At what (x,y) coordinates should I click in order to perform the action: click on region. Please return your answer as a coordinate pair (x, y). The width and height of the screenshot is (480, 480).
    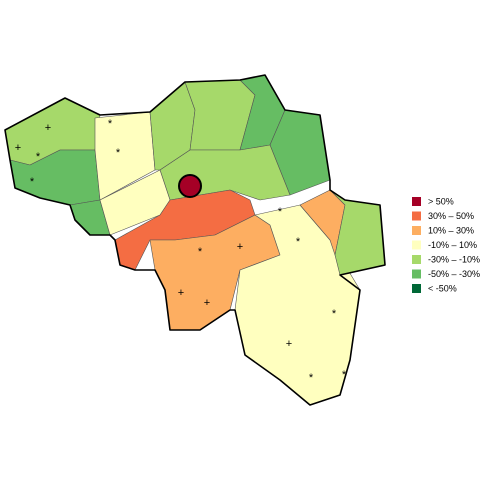
    Looking at the image, I should click on (190, 186).